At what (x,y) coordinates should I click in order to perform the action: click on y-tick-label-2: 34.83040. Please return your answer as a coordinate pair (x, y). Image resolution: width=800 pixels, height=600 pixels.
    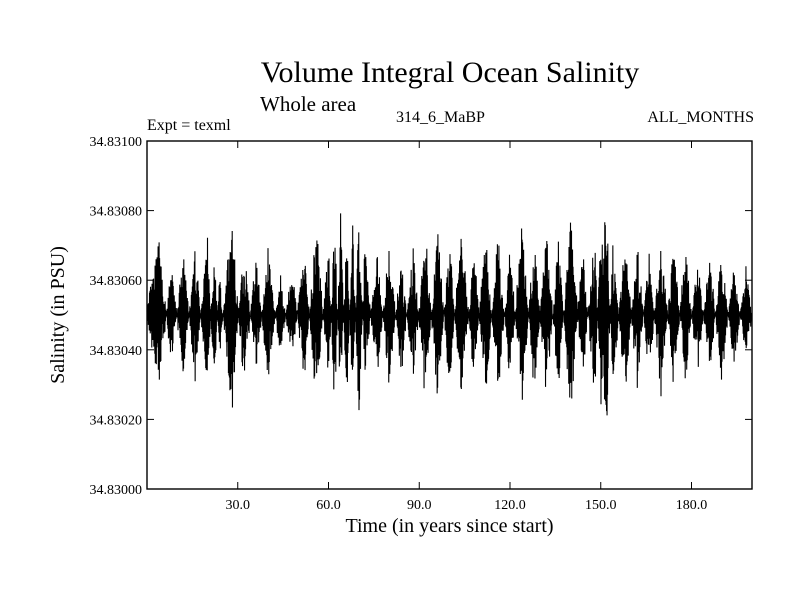
    Looking at the image, I should click on (116, 351).